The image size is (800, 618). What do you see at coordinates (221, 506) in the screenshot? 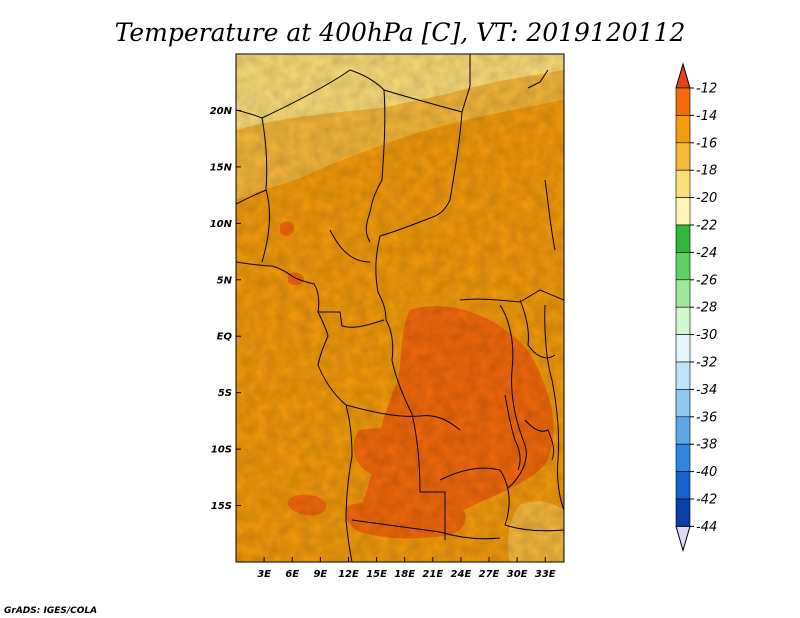
I see `y-tick-label: 15S` at bounding box center [221, 506].